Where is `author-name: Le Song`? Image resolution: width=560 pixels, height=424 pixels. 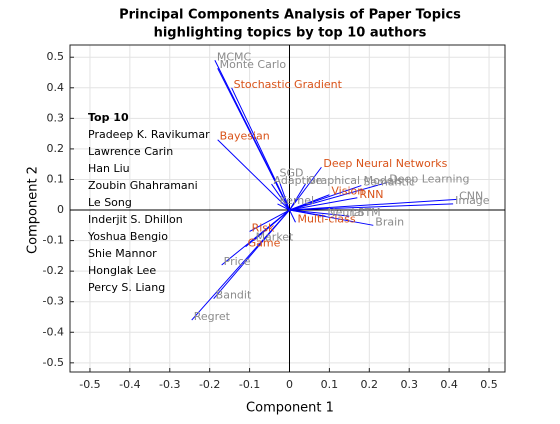 author-name: Le Song is located at coordinates (110, 202).